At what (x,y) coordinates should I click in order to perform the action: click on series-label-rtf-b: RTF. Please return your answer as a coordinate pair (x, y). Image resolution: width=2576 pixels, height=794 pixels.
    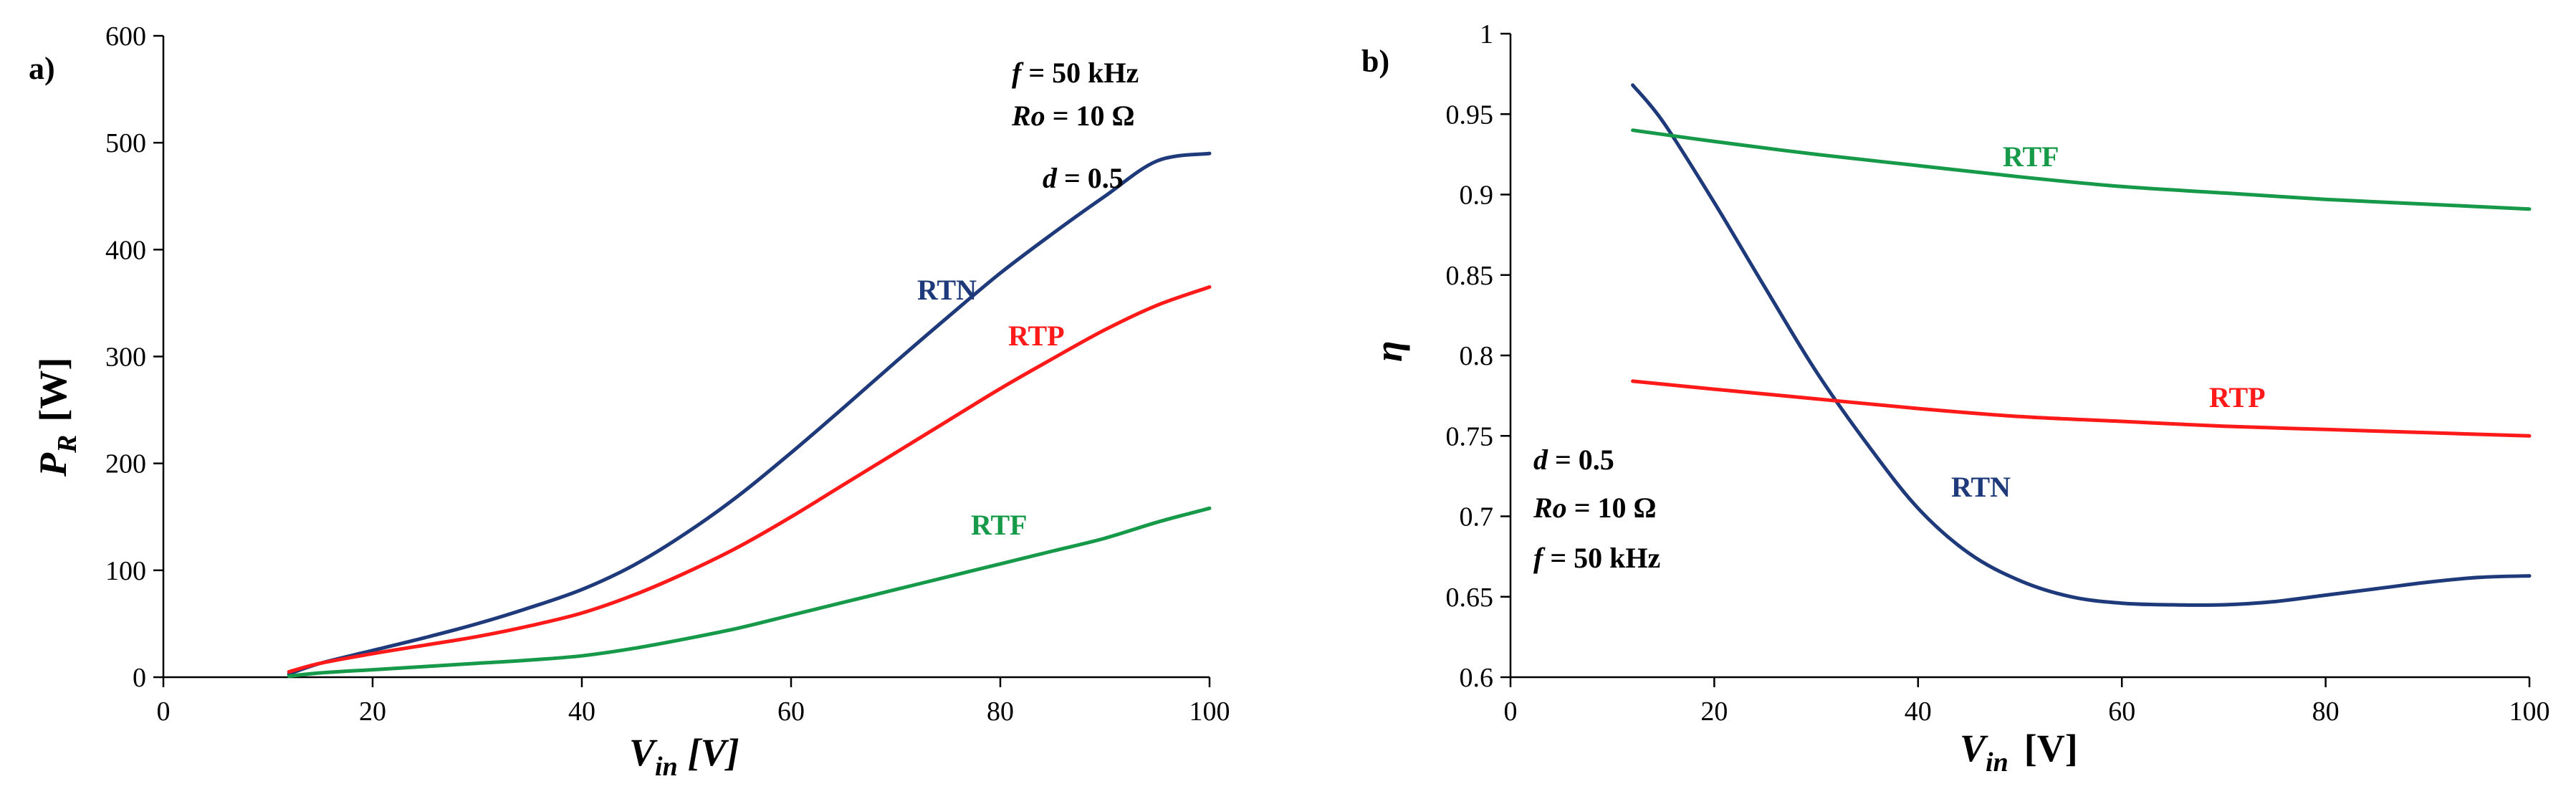
    Looking at the image, I should click on (2031, 156).